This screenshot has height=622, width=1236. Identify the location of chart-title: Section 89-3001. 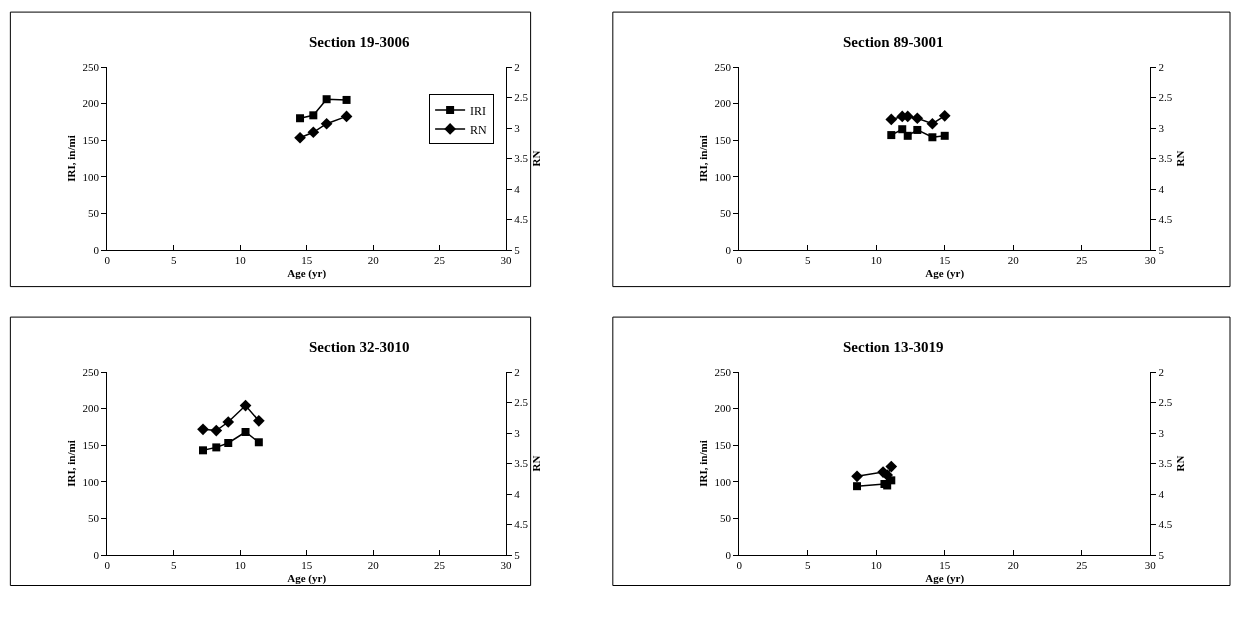
(893, 42).